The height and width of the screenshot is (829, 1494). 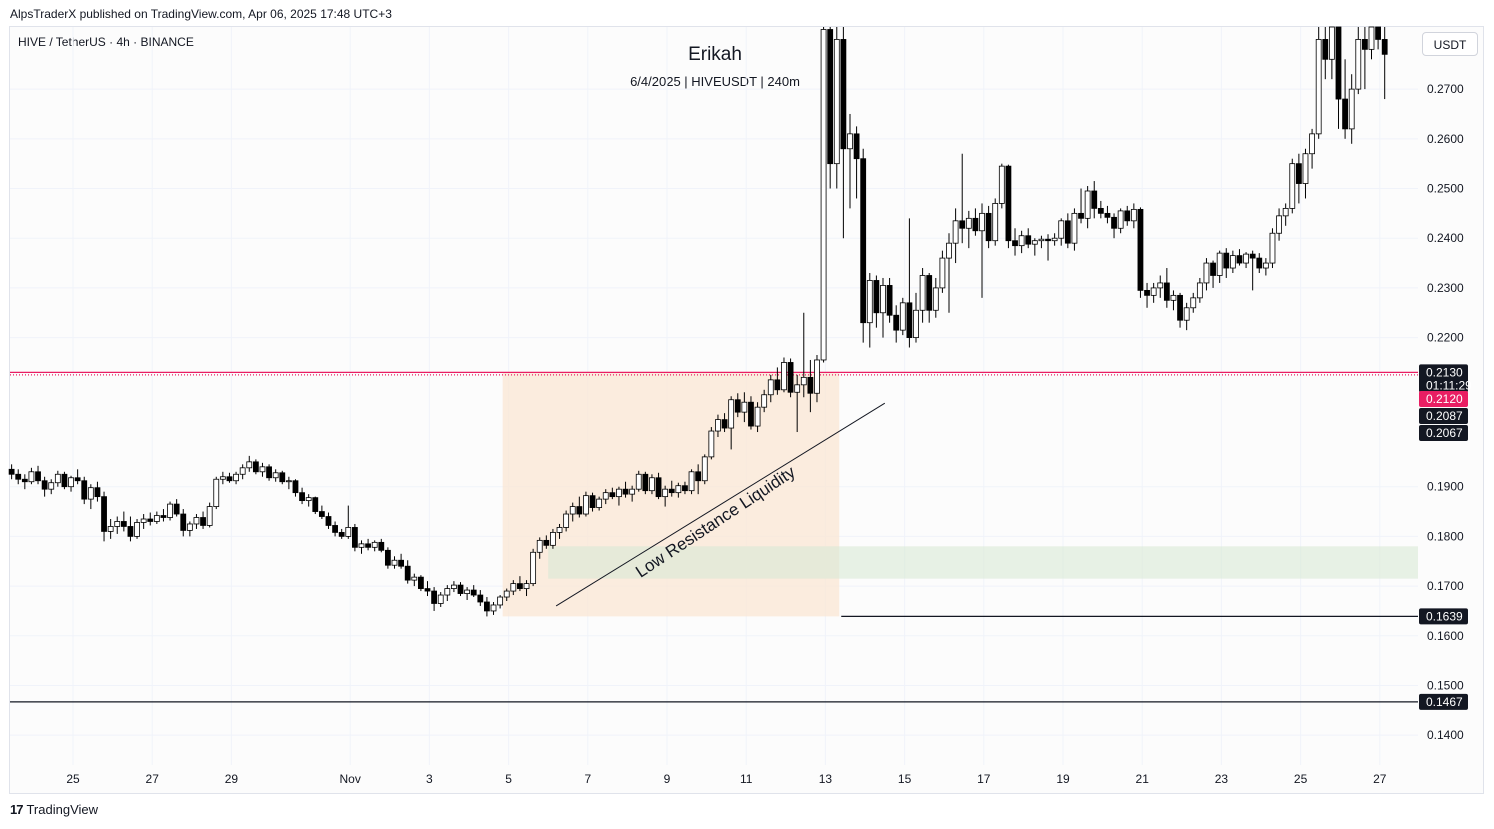 I want to click on symbol-legend: HIVE / TetherUS · 4h · BINANCE, so click(x=106, y=42).